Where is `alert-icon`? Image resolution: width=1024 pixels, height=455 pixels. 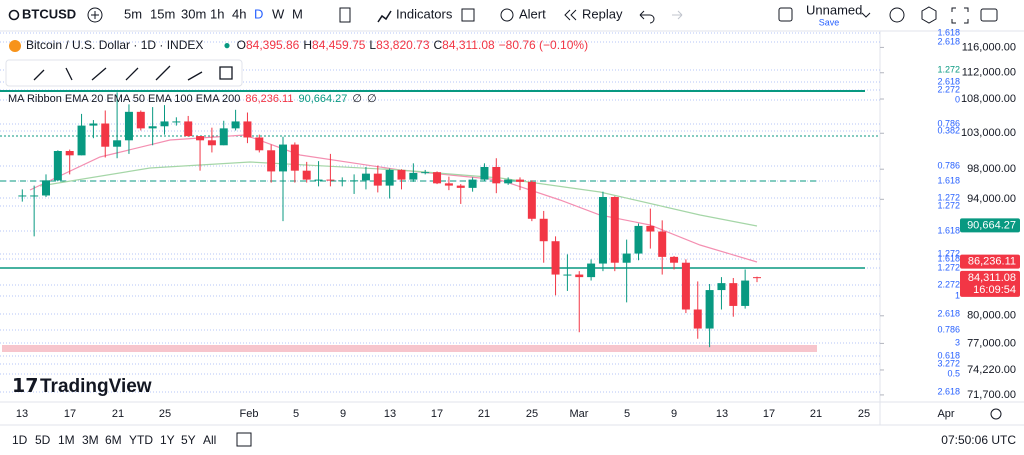
alert-icon is located at coordinates (507, 15).